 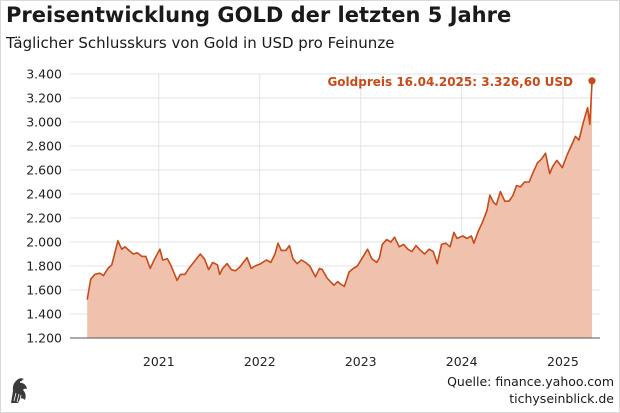 What do you see at coordinates (44, 122) in the screenshot?
I see `y-tick-label: 3.000` at bounding box center [44, 122].